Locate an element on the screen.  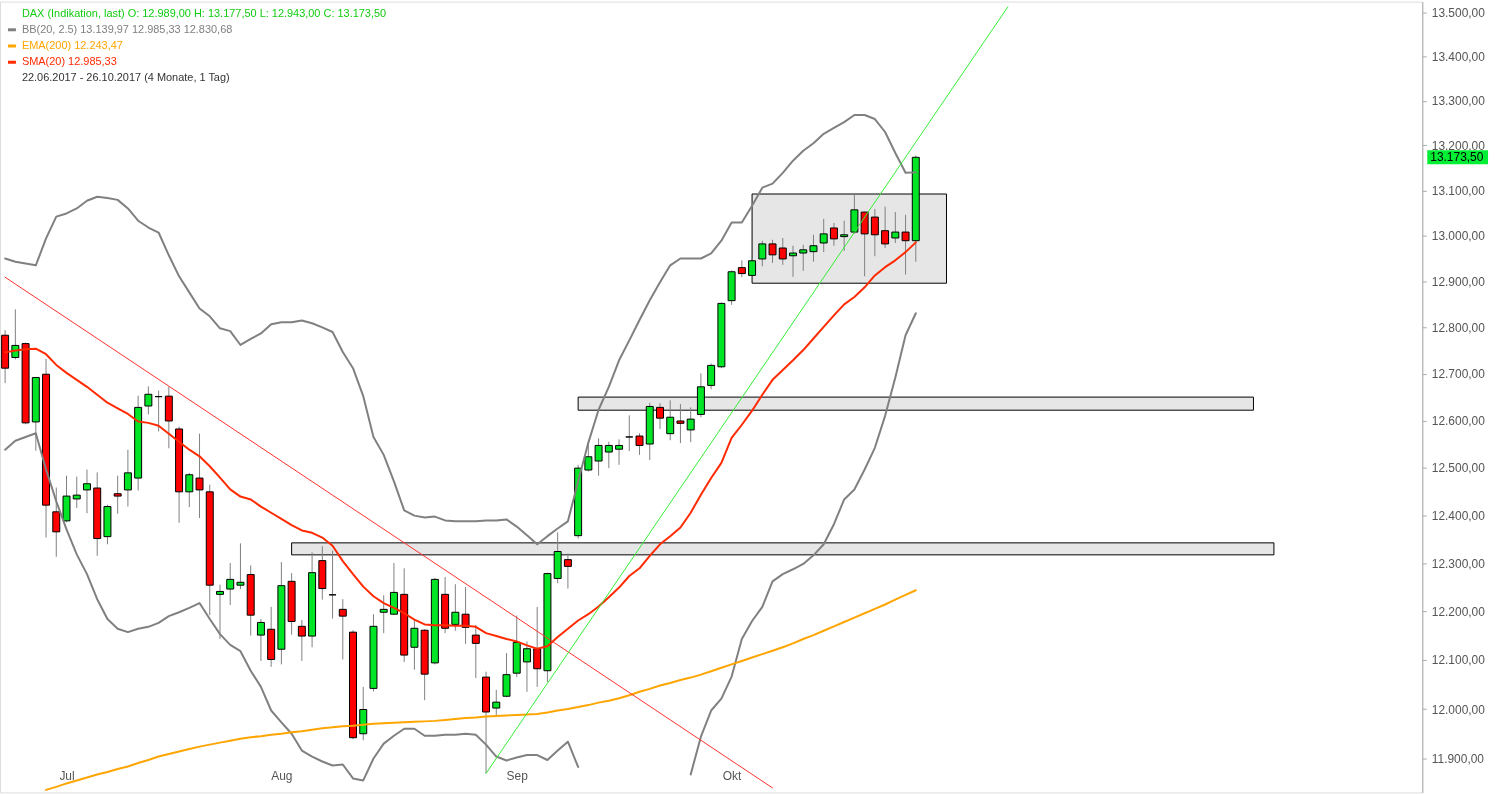
x-tick-label: Sep is located at coordinates (517, 775).